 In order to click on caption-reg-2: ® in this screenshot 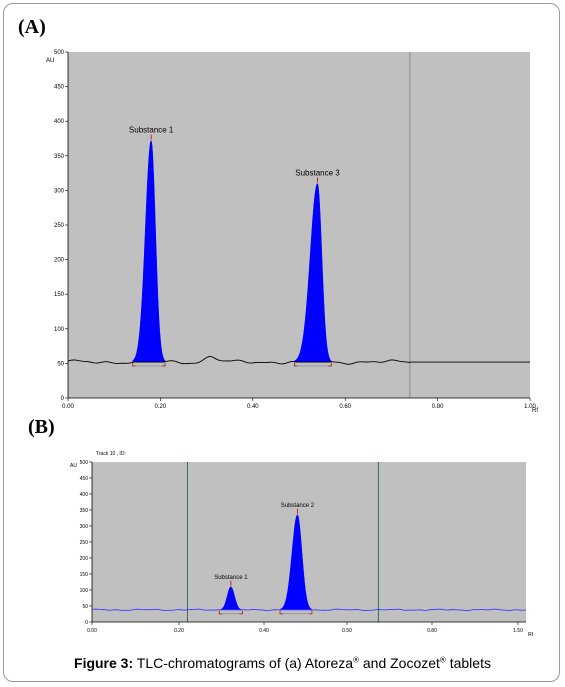, I will do `click(442, 660)`.